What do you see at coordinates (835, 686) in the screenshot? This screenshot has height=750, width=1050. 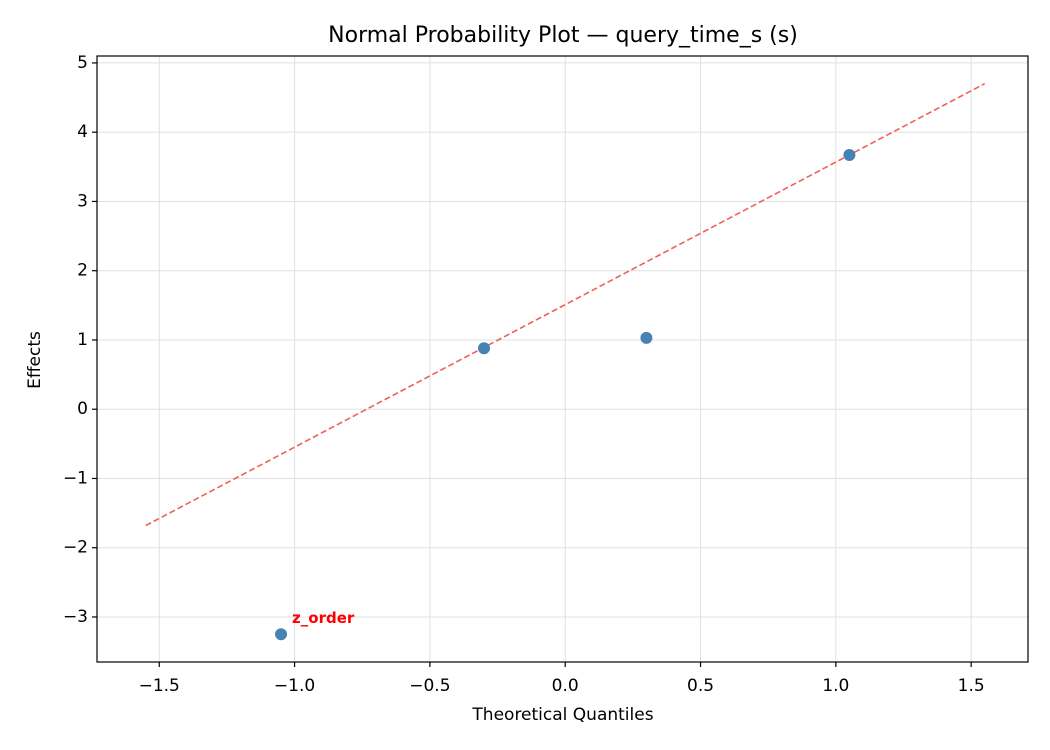 I see `x-tick-label: 1.0` at bounding box center [835, 686].